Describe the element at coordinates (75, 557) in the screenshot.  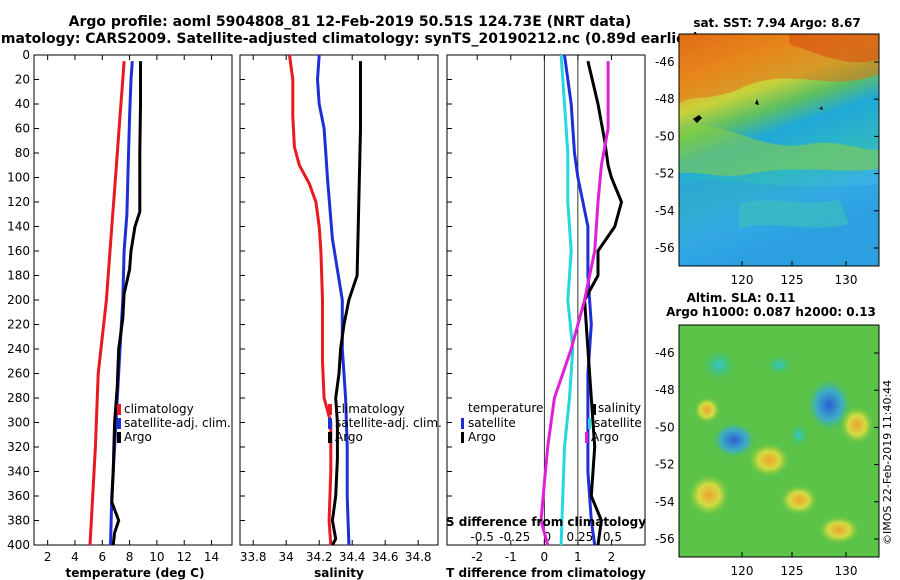
I see `x-tick-label: 4` at that location.